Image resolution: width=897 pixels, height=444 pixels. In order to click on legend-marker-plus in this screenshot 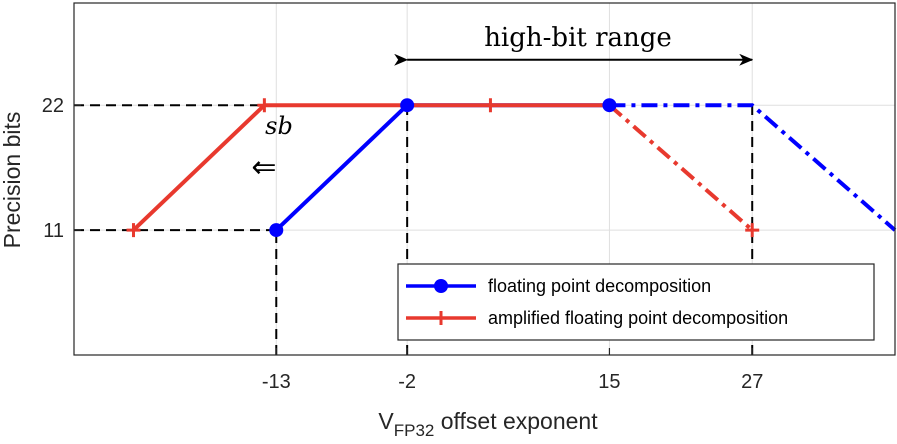, I will do `click(441, 318)`.